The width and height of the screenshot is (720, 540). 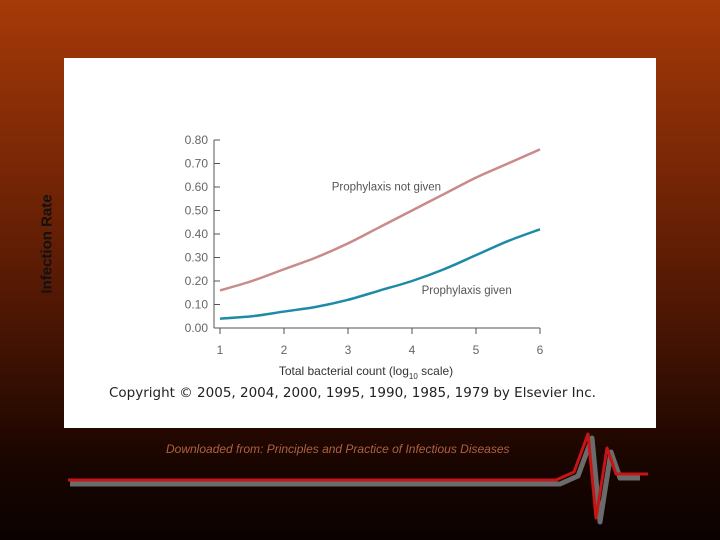 What do you see at coordinates (348, 350) in the screenshot?
I see `x-tick-label: 3` at bounding box center [348, 350].